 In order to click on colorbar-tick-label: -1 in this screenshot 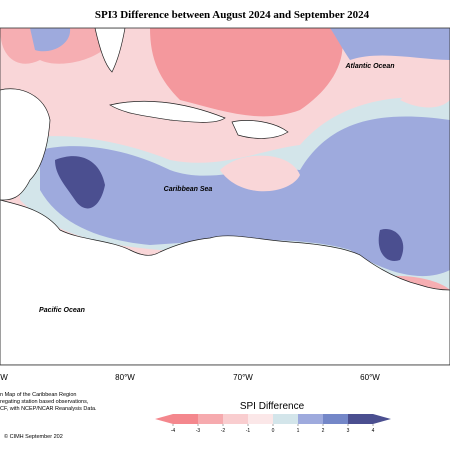, I will do `click(248, 431)`.